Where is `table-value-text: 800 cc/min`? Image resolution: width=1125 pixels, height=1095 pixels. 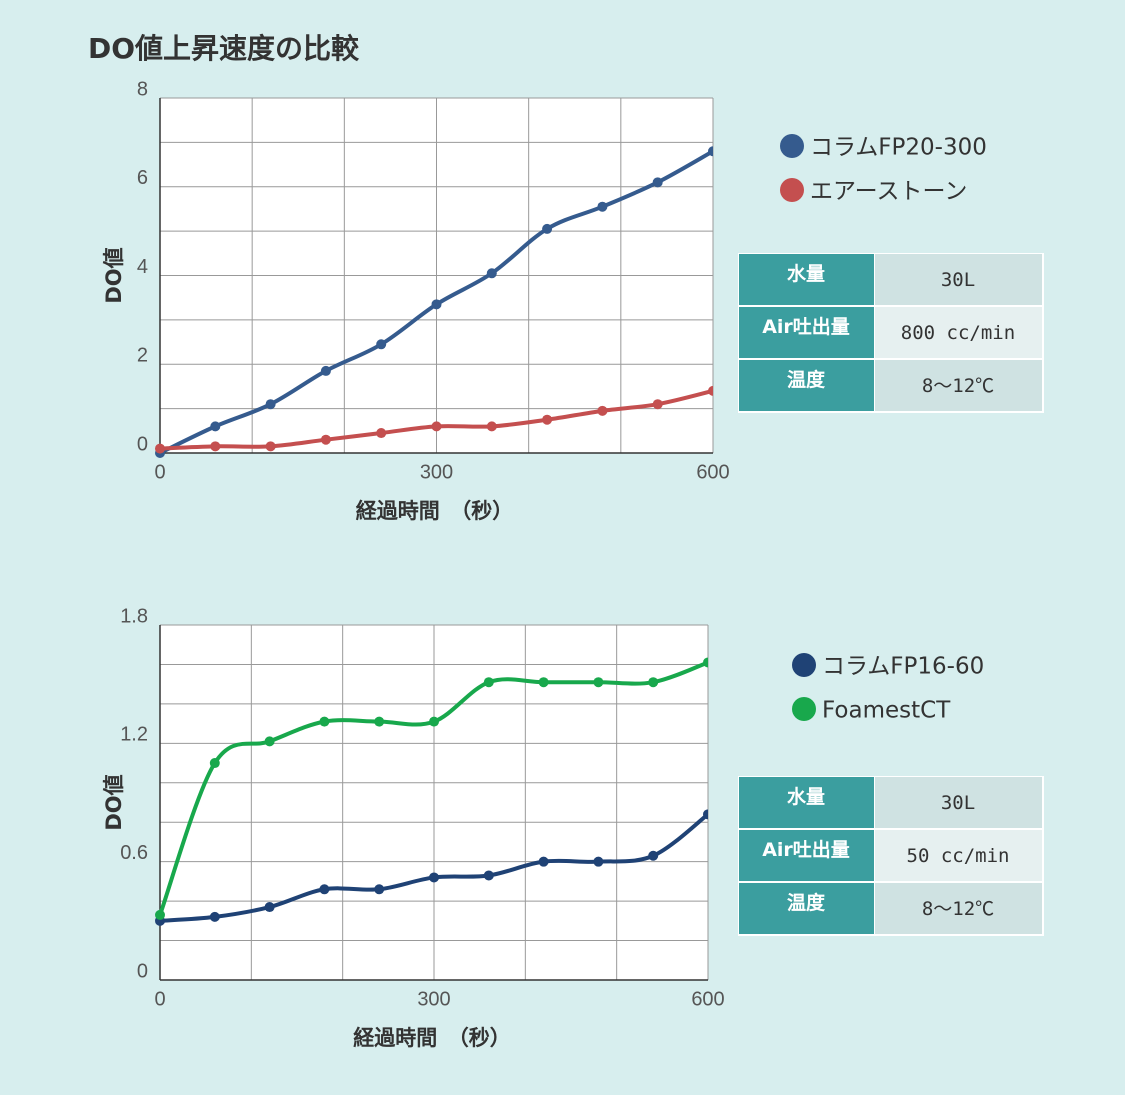
table-value-text: 800 cc/min is located at coordinates (958, 333).